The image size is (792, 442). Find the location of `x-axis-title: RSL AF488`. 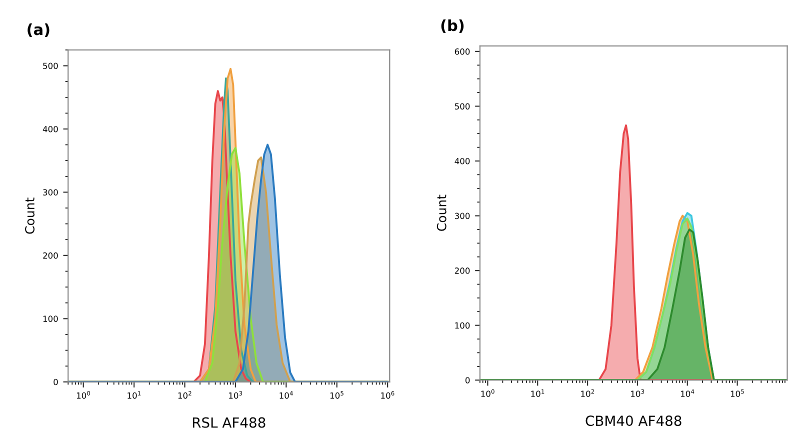

x-axis-title: RSL AF488 is located at coordinates (229, 422).